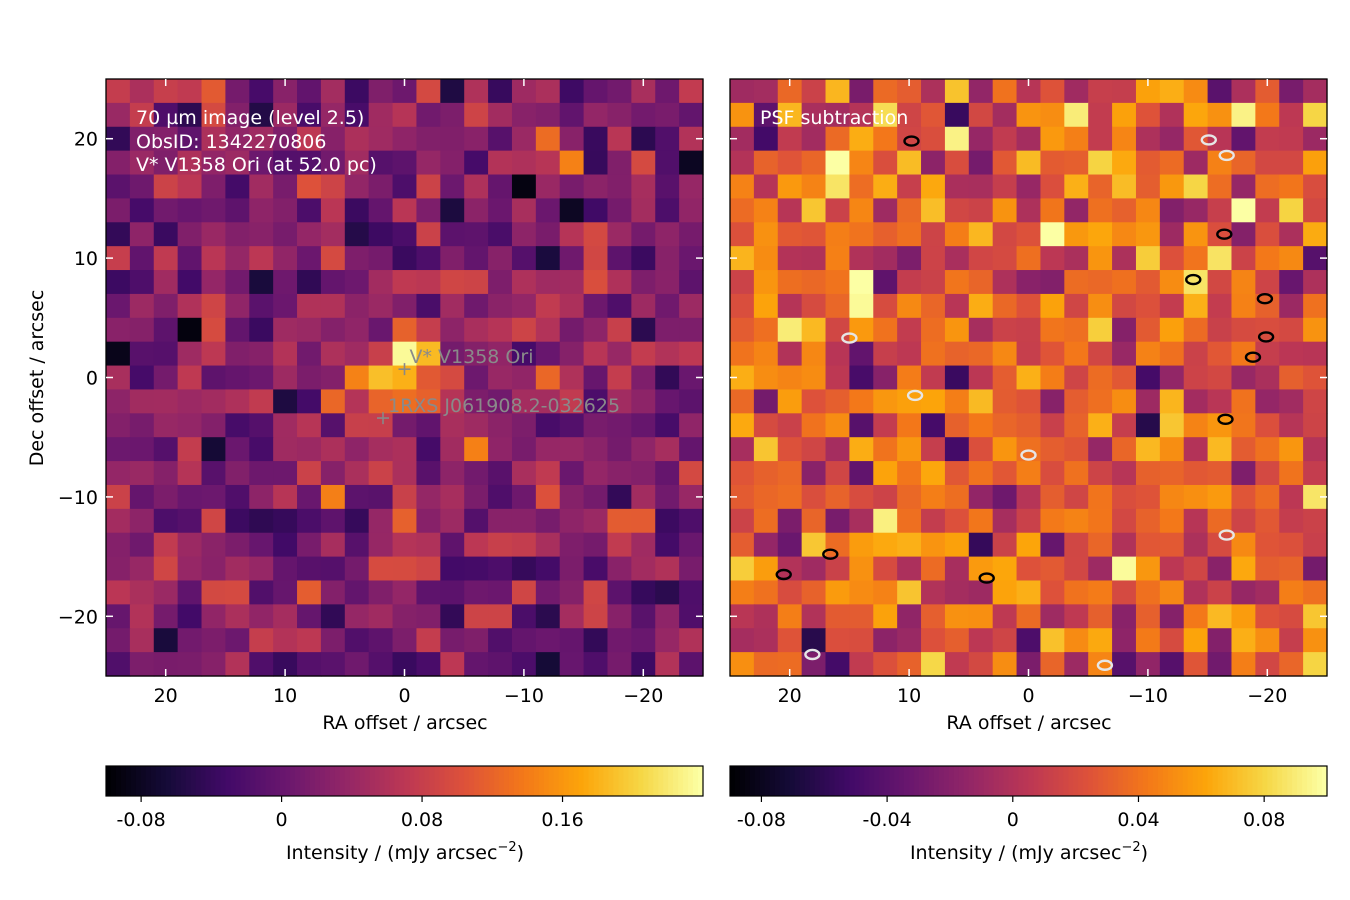 The image size is (1350, 900). What do you see at coordinates (1138, 820) in the screenshot?
I see `colorbar-tick-label: 0.04` at bounding box center [1138, 820].